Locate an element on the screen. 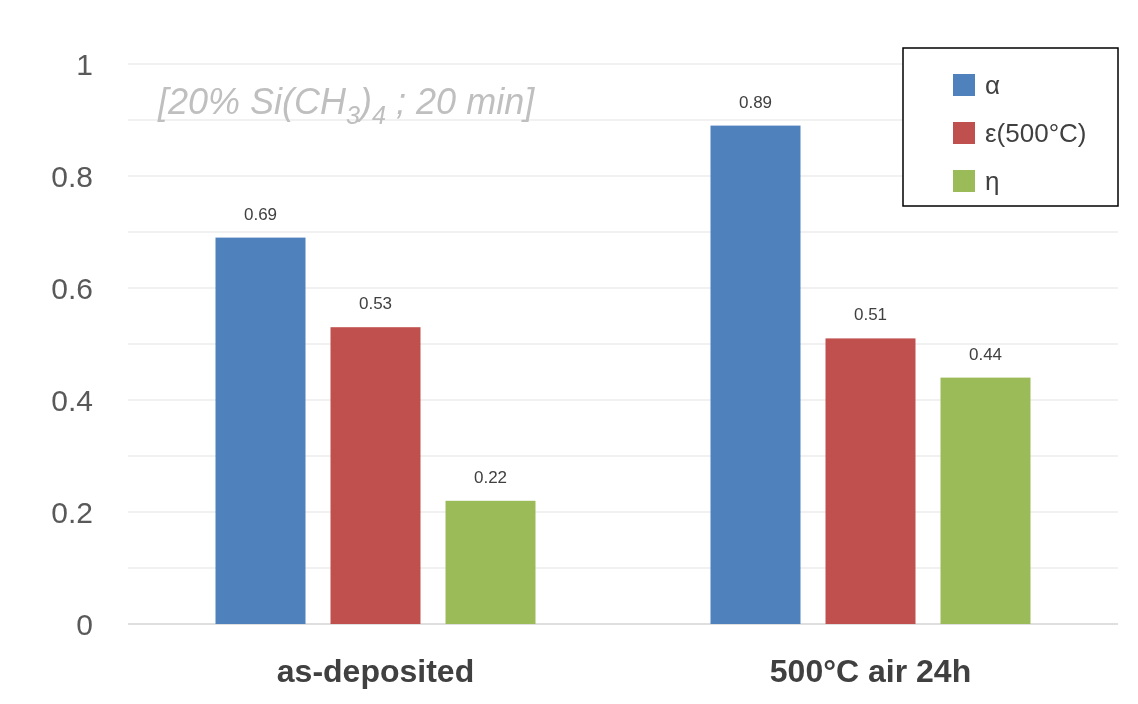 The height and width of the screenshot is (704, 1138). y-tick-label: 0.8 is located at coordinates (72, 176).